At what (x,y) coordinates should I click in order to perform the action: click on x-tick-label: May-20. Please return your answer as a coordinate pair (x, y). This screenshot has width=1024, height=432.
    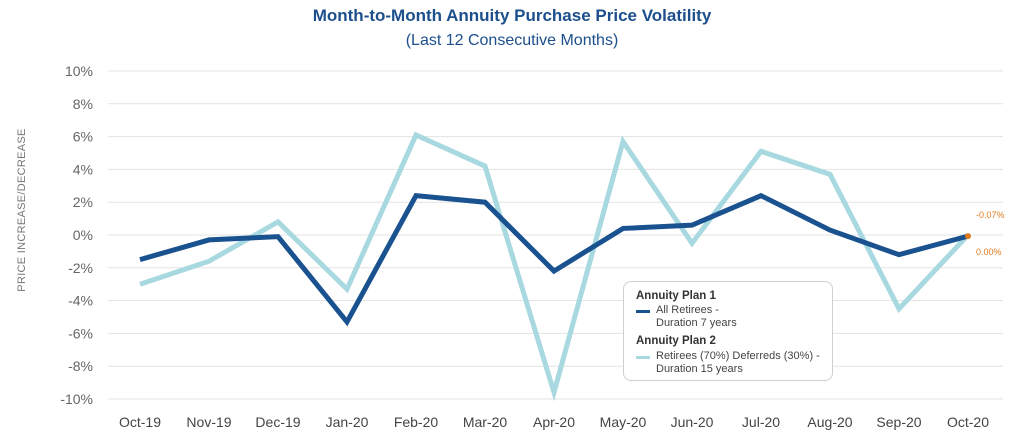
    Looking at the image, I should click on (623, 422).